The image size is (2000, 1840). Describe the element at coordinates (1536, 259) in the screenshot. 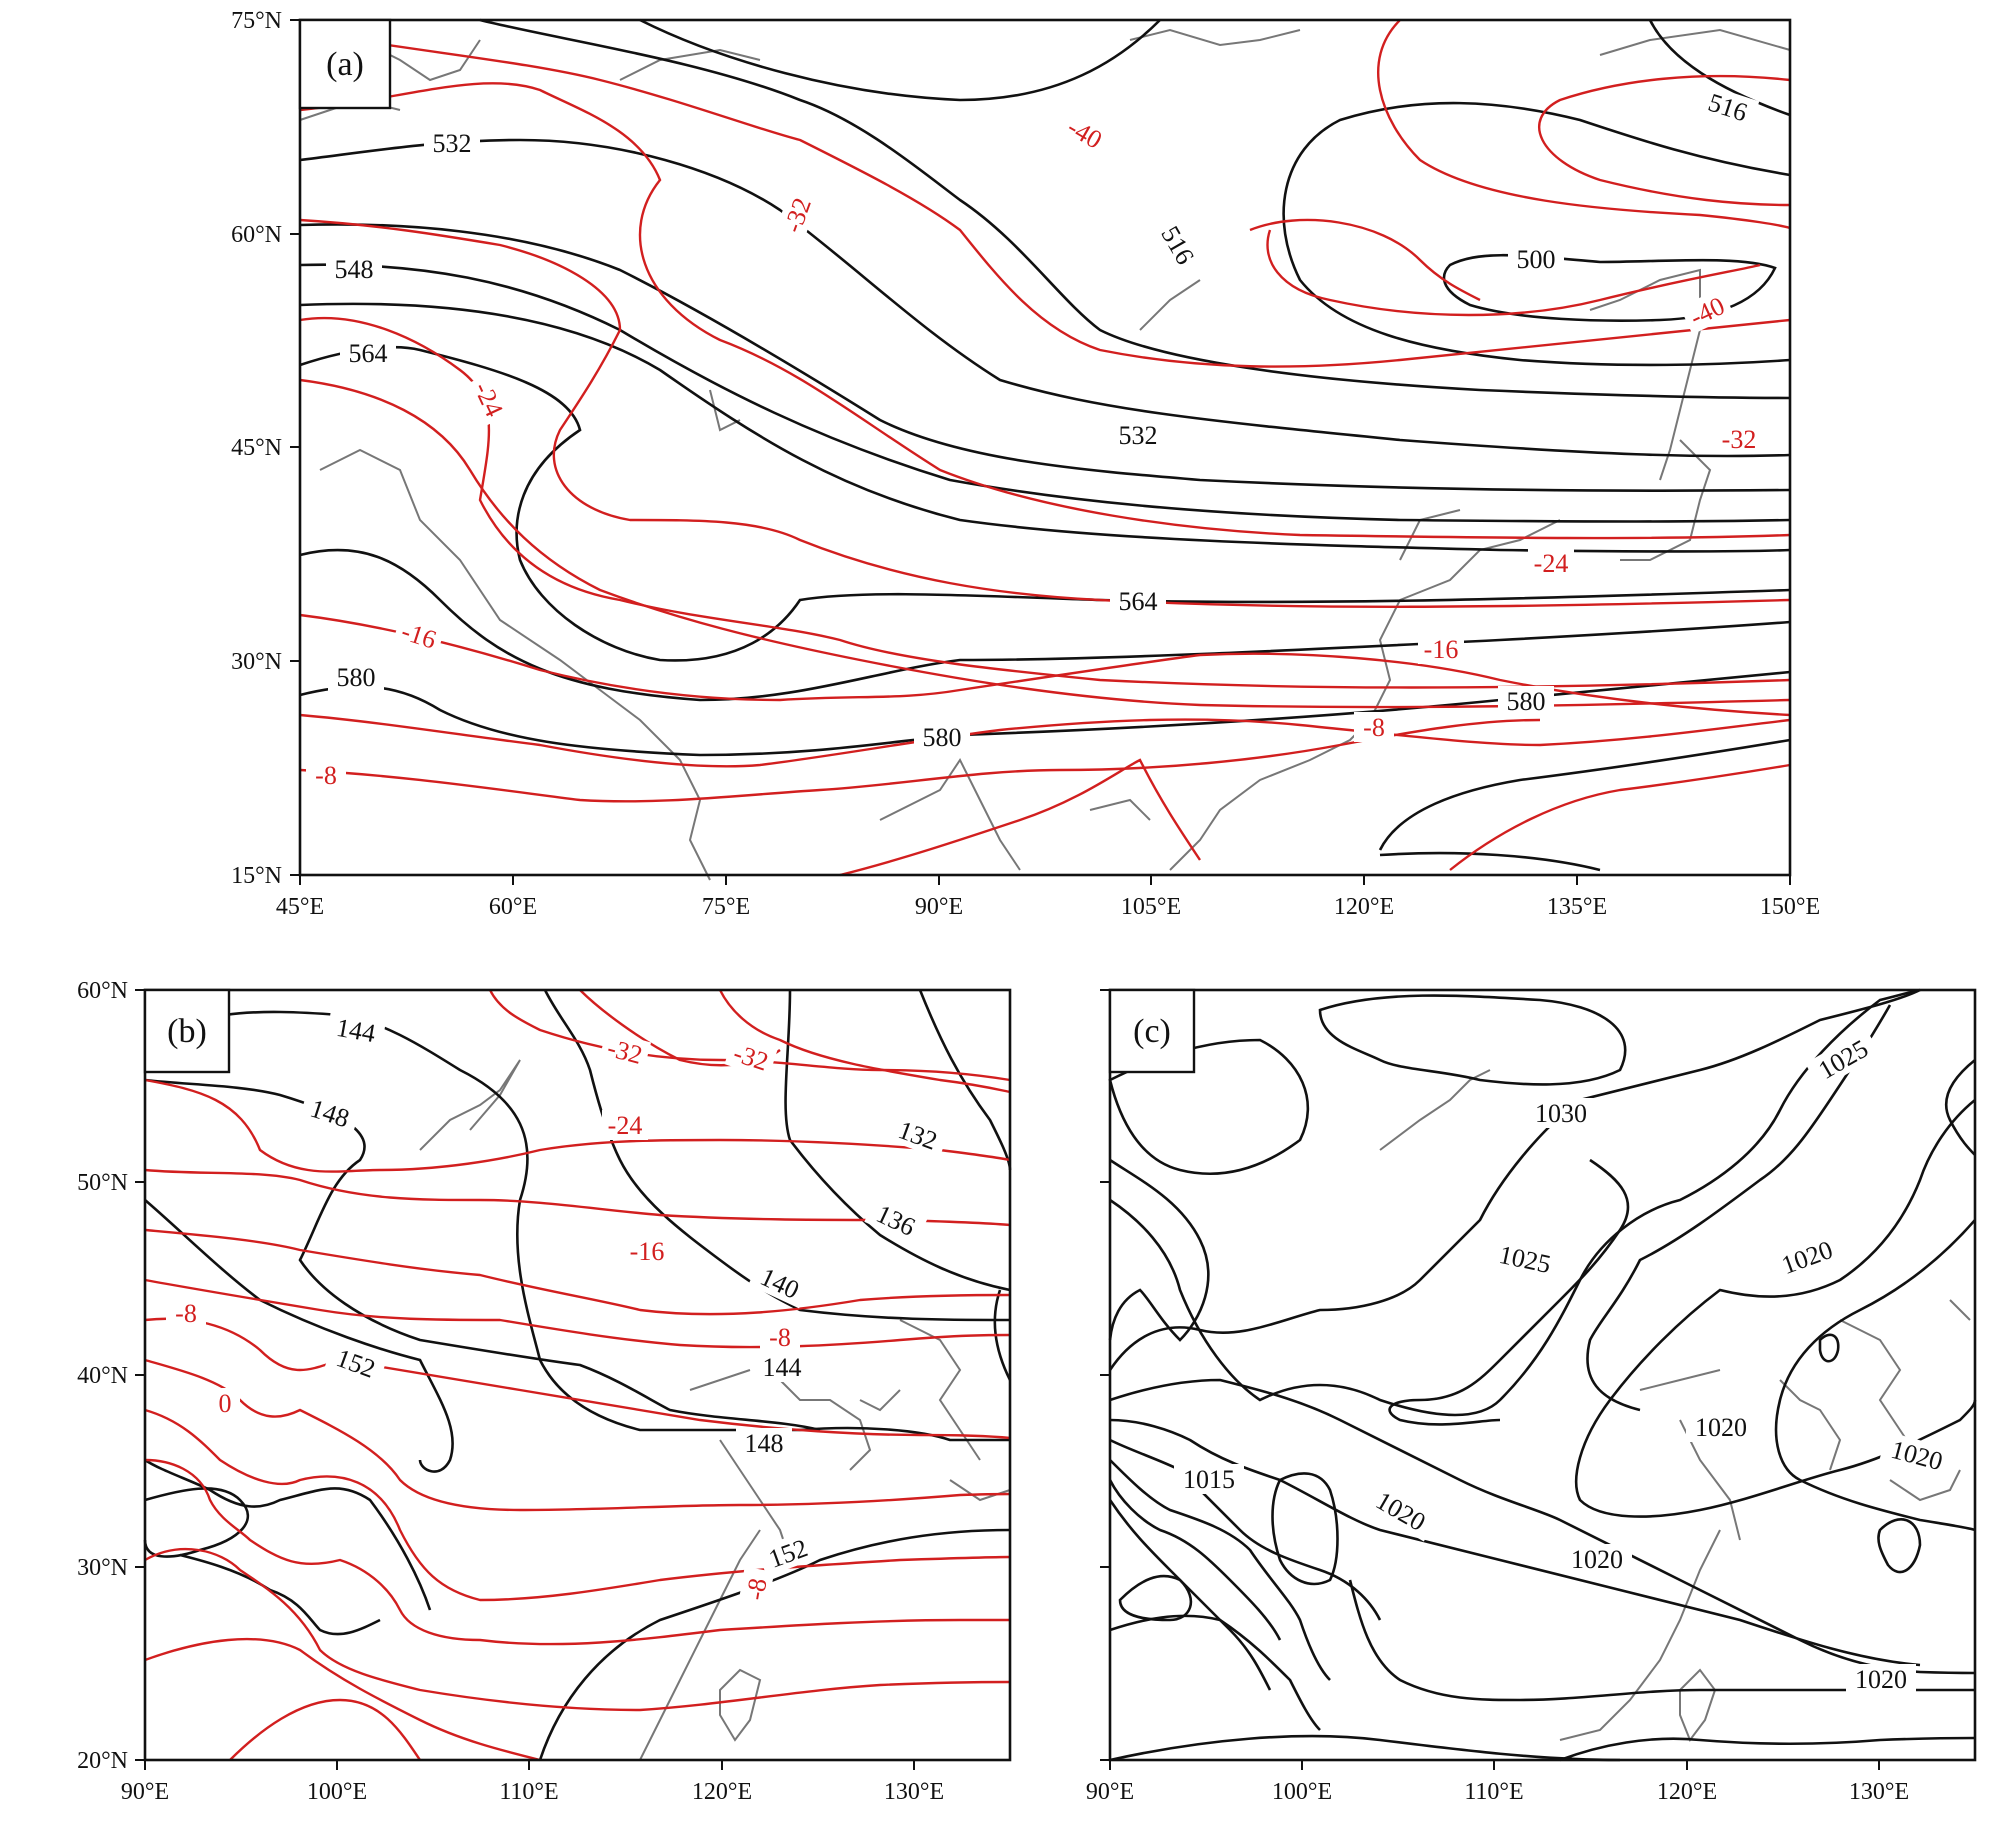

I see `panel-a-height-label: 500` at that location.